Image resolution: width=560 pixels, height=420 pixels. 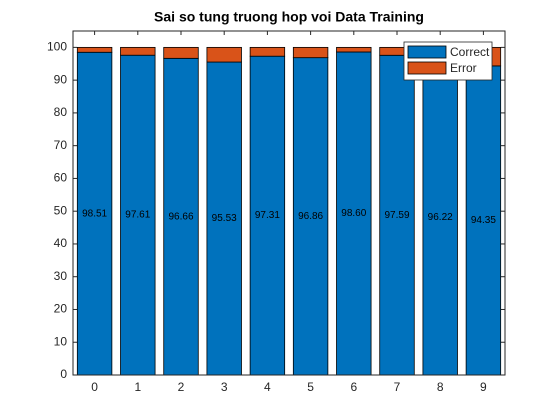 I want to click on y-tick-label: 0, so click(x=63, y=374).